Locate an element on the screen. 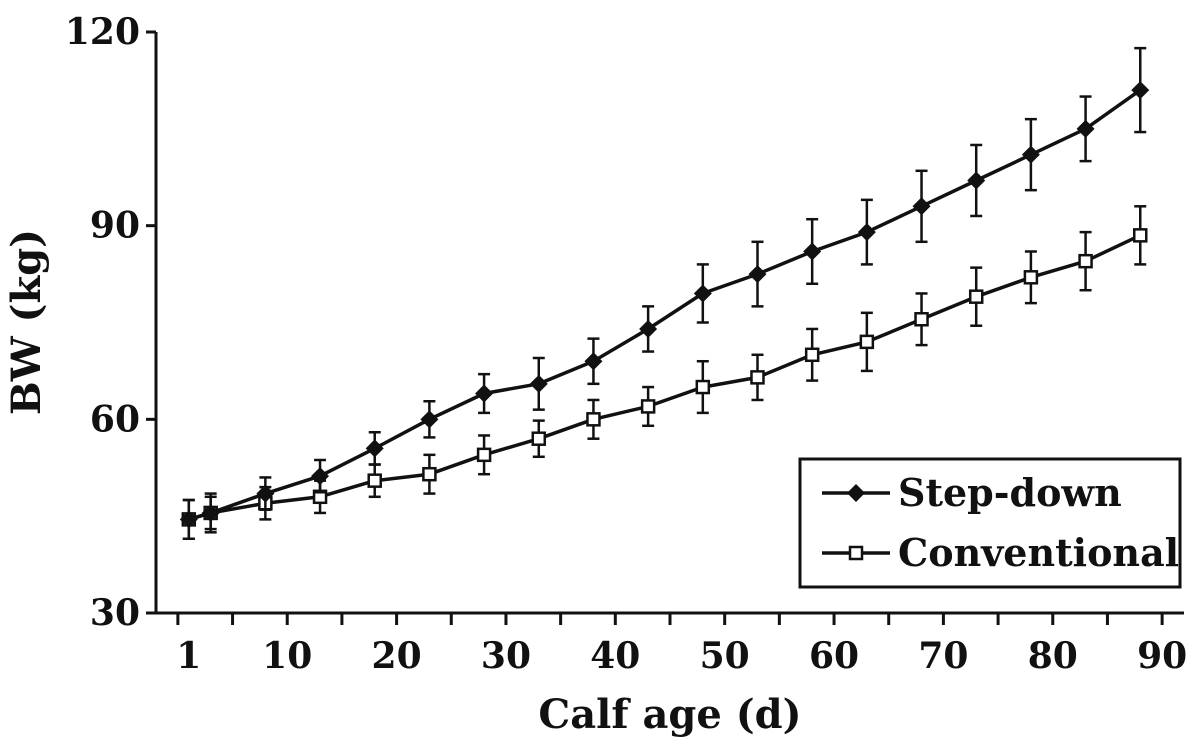 Image resolution: width=1200 pixels, height=750 pixels. y-axis-title: BW (kg) is located at coordinates (26, 322).